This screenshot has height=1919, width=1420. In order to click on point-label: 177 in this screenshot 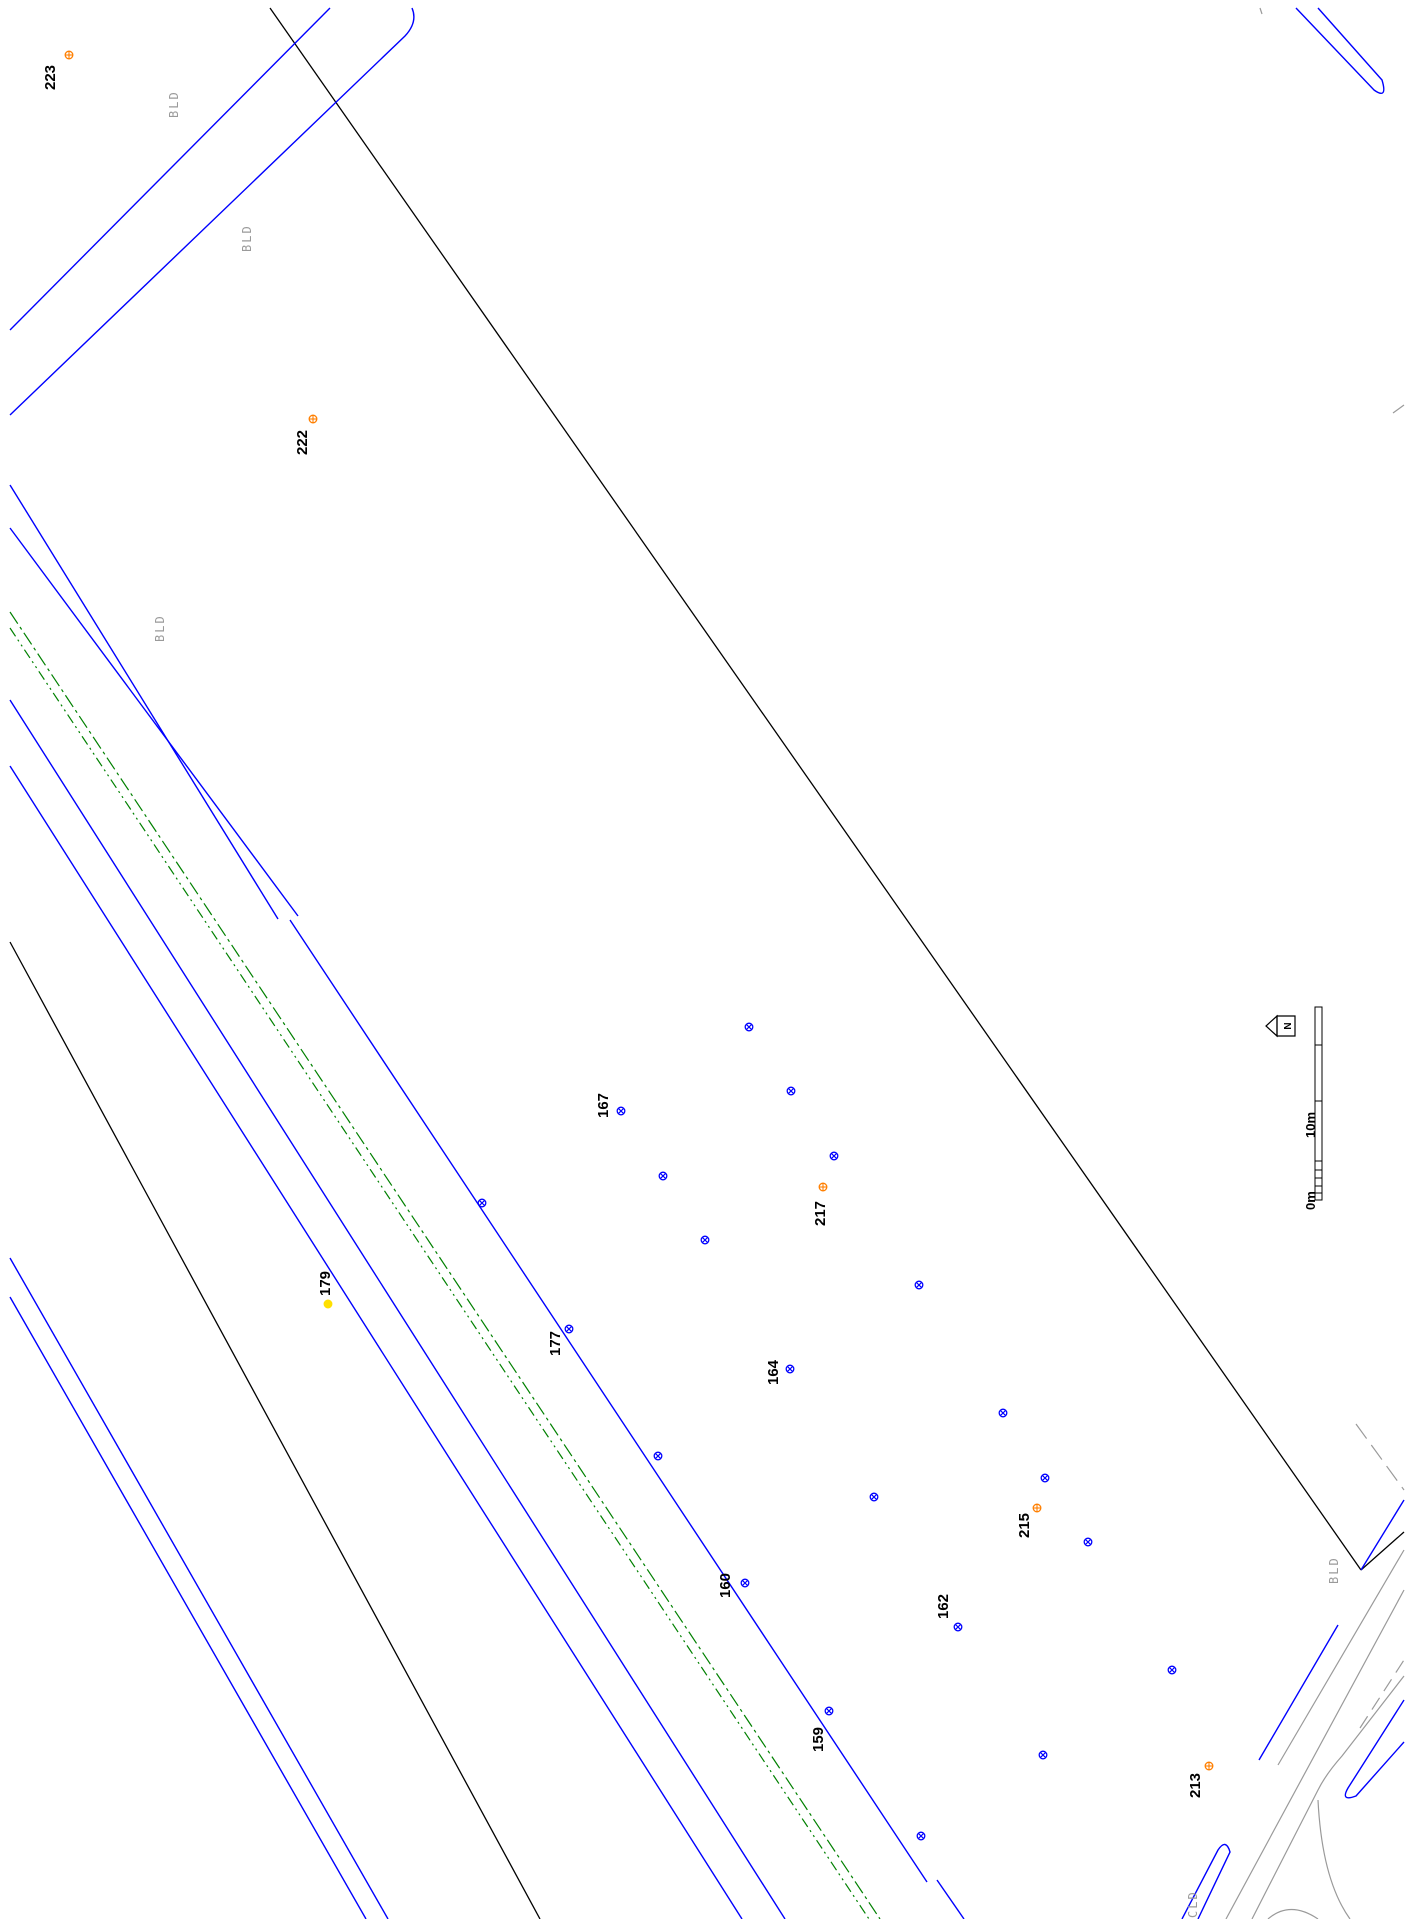, I will do `click(555, 1343)`.